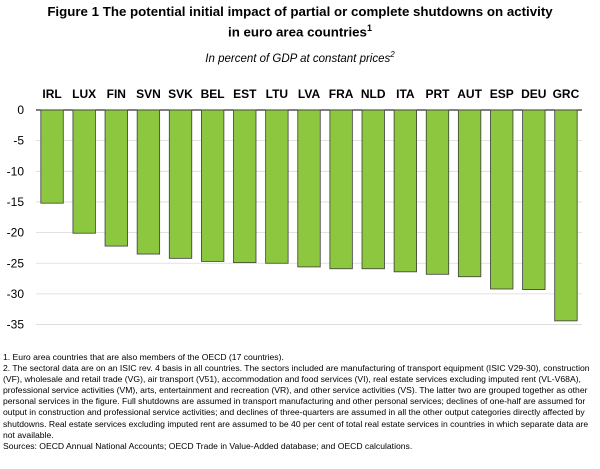 The width and height of the screenshot is (600, 469). What do you see at coordinates (16, 325) in the screenshot?
I see `y-tick-label: -35` at bounding box center [16, 325].